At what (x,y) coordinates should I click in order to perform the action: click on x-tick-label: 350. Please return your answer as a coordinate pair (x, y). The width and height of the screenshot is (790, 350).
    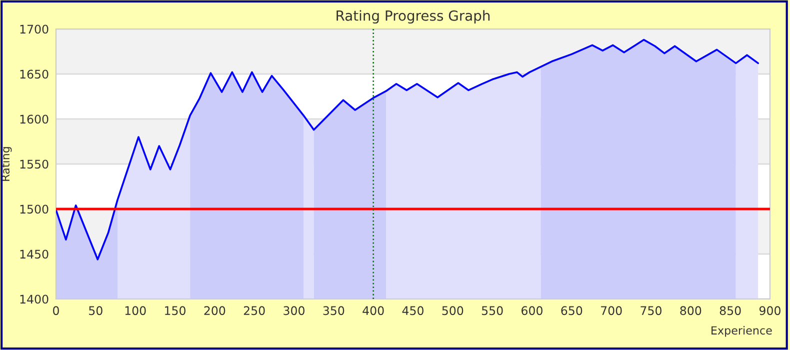
    Looking at the image, I should click on (333, 311).